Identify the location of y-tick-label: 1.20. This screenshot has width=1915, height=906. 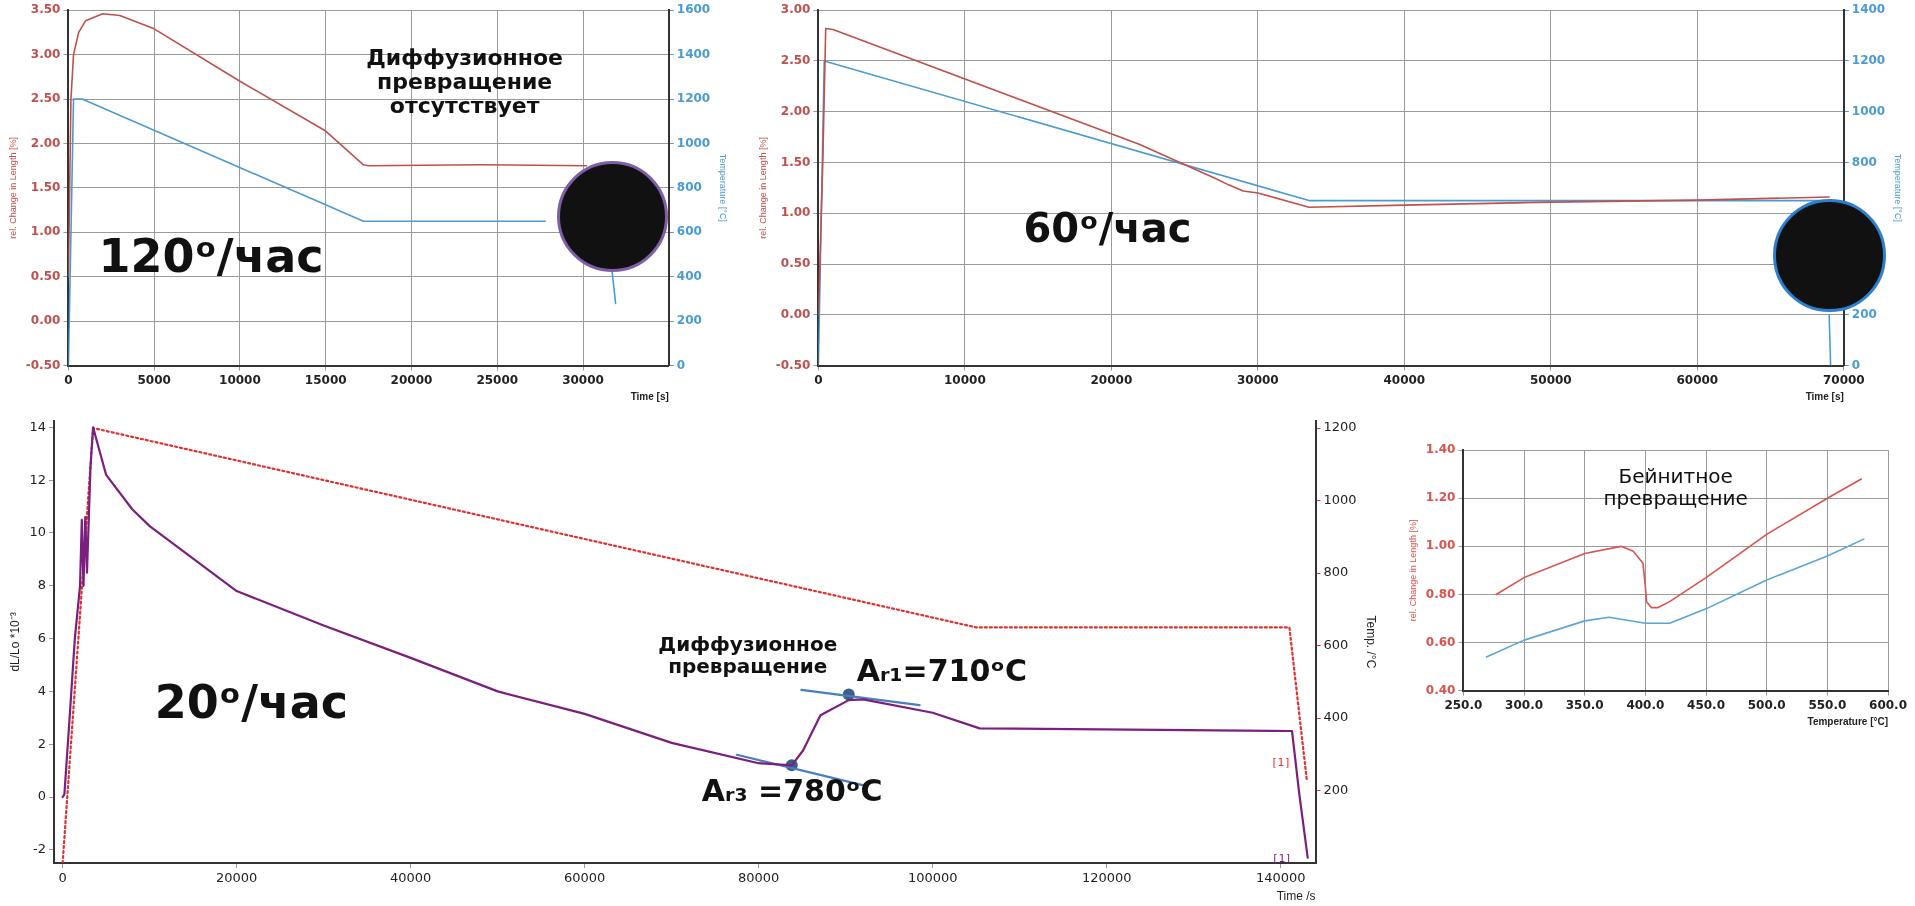
(1440, 497).